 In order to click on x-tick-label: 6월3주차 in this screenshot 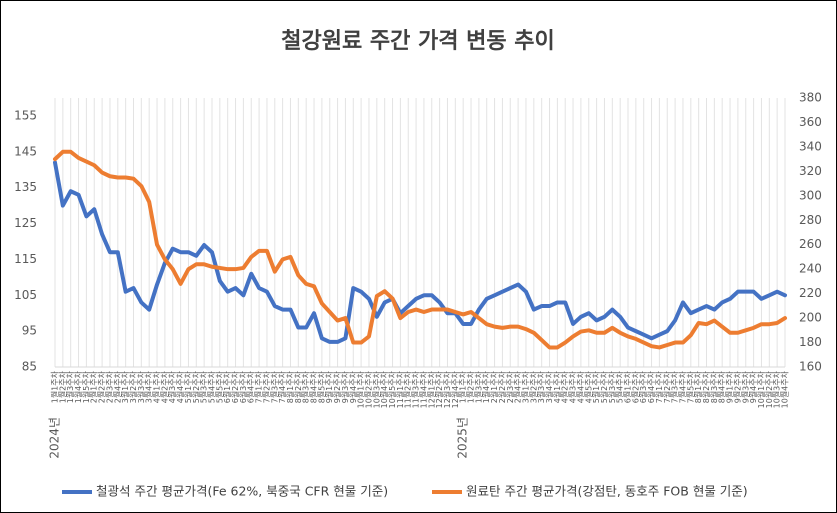, I will do `click(243, 386)`.